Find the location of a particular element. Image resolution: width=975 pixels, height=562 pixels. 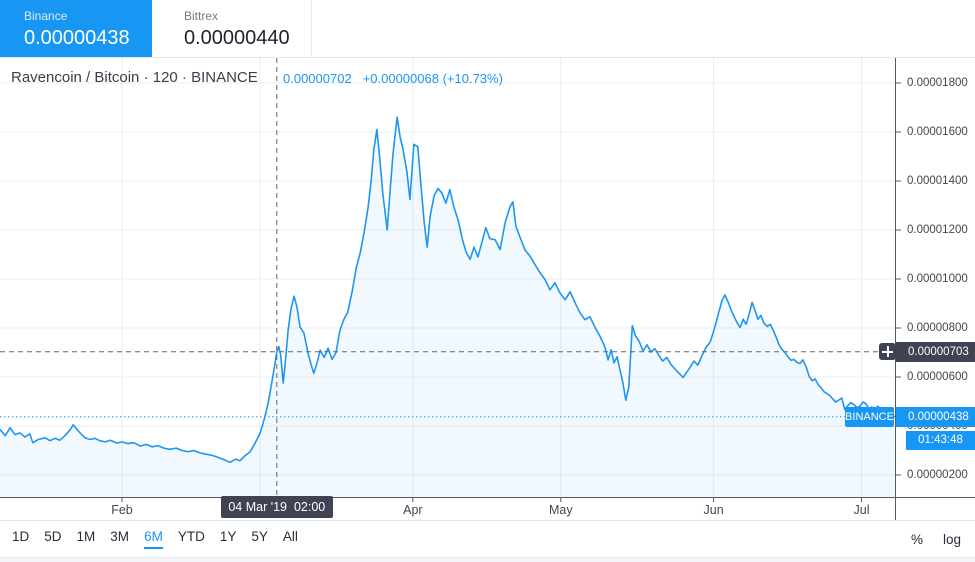

date-range-buttons: 1D 5D 1M 3M 6M YTD 1Y 5Y All is located at coordinates (155, 539).